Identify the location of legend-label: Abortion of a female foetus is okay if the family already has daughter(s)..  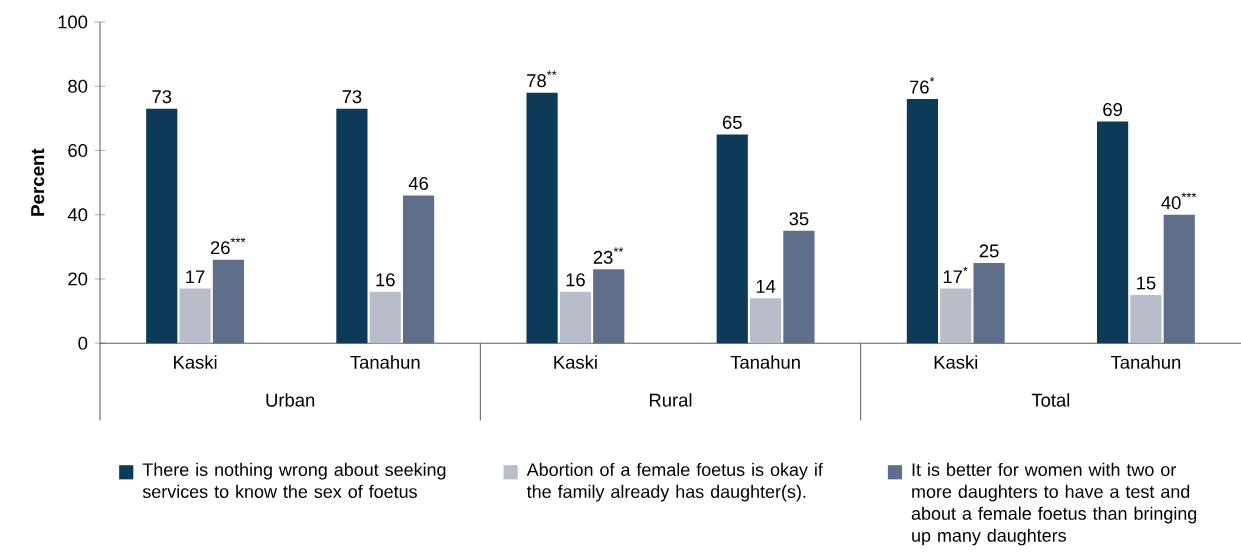
(674, 482).